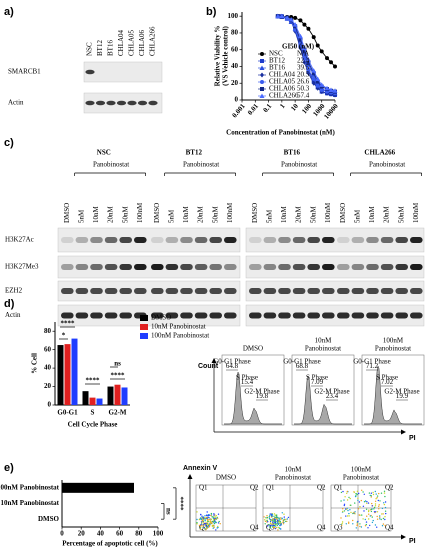 This screenshot has width=429, height=550. I want to click on group-label: CHLA266, so click(379, 153).